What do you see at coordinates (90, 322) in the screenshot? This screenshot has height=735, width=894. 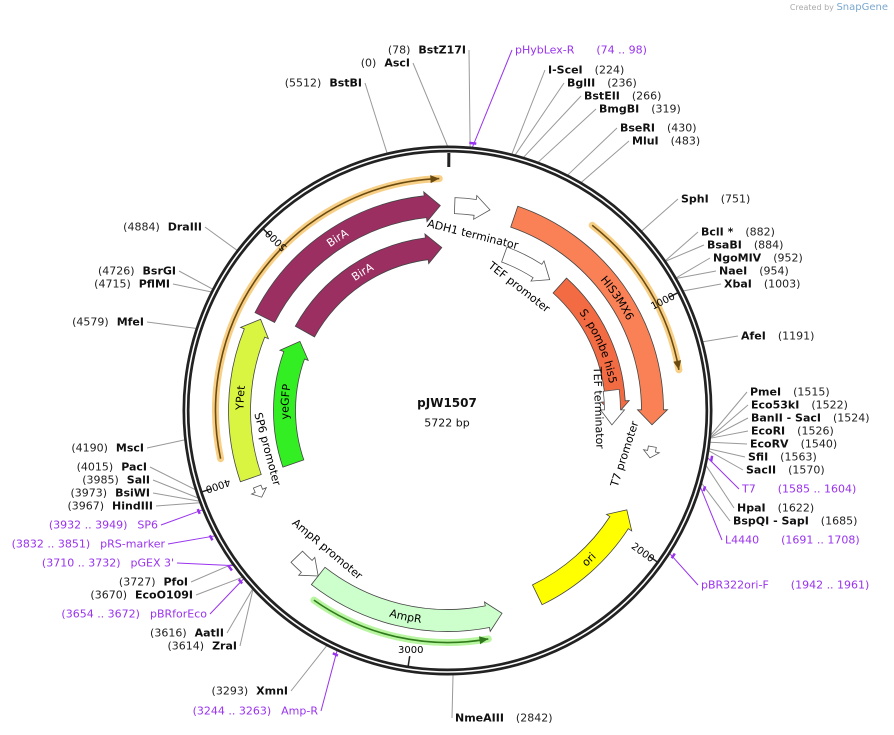 I see `label-position: (4579)` at bounding box center [90, 322].